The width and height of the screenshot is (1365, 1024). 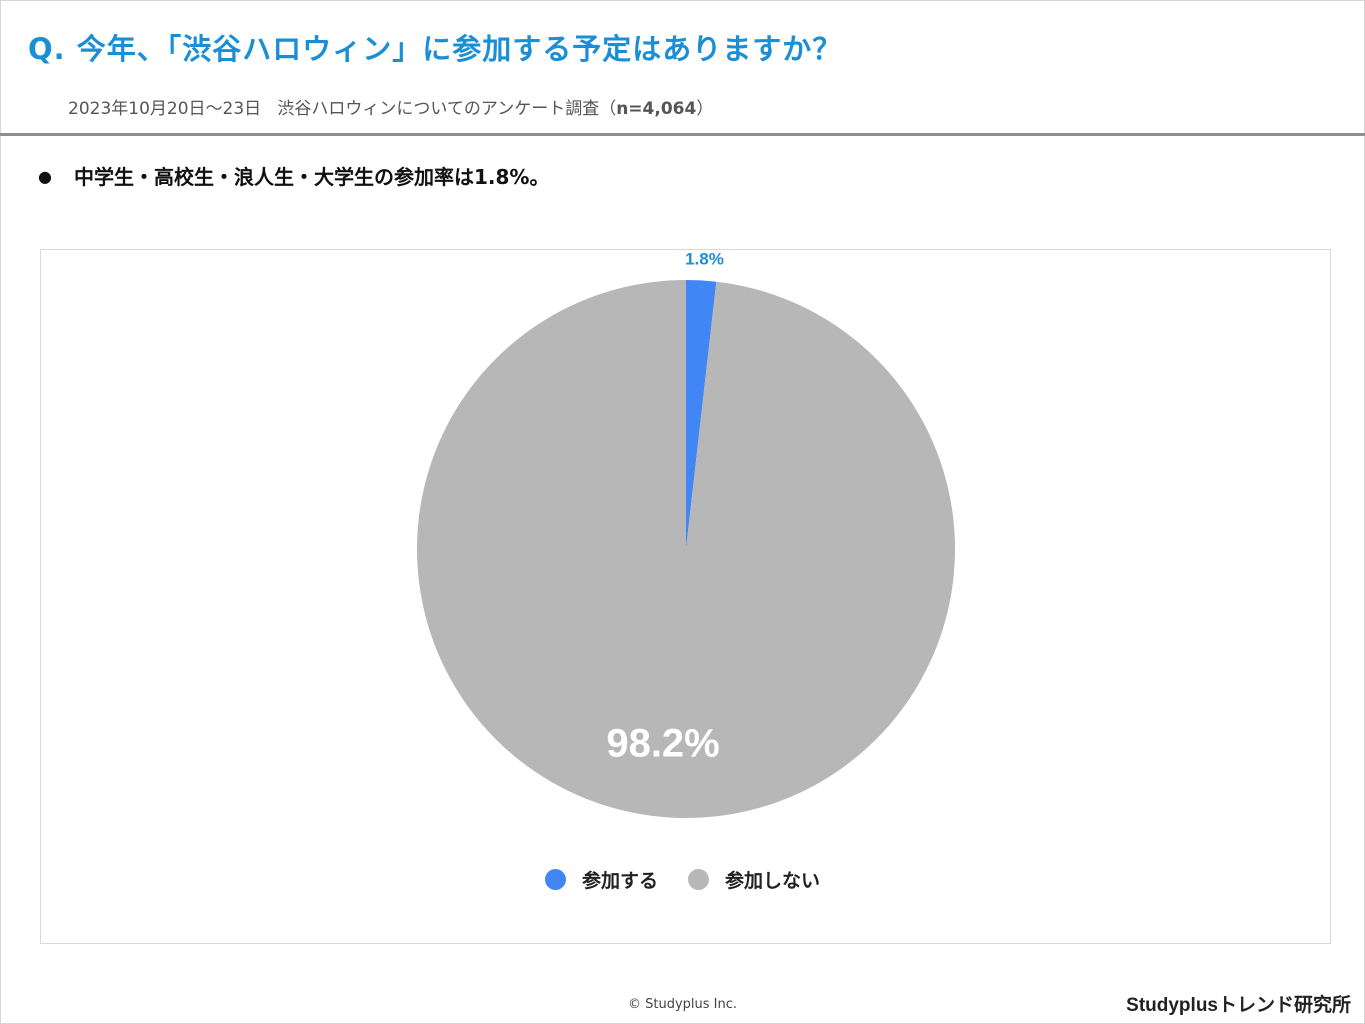 What do you see at coordinates (701, 414) in the screenshot?
I see `pie-slice-participate` at bounding box center [701, 414].